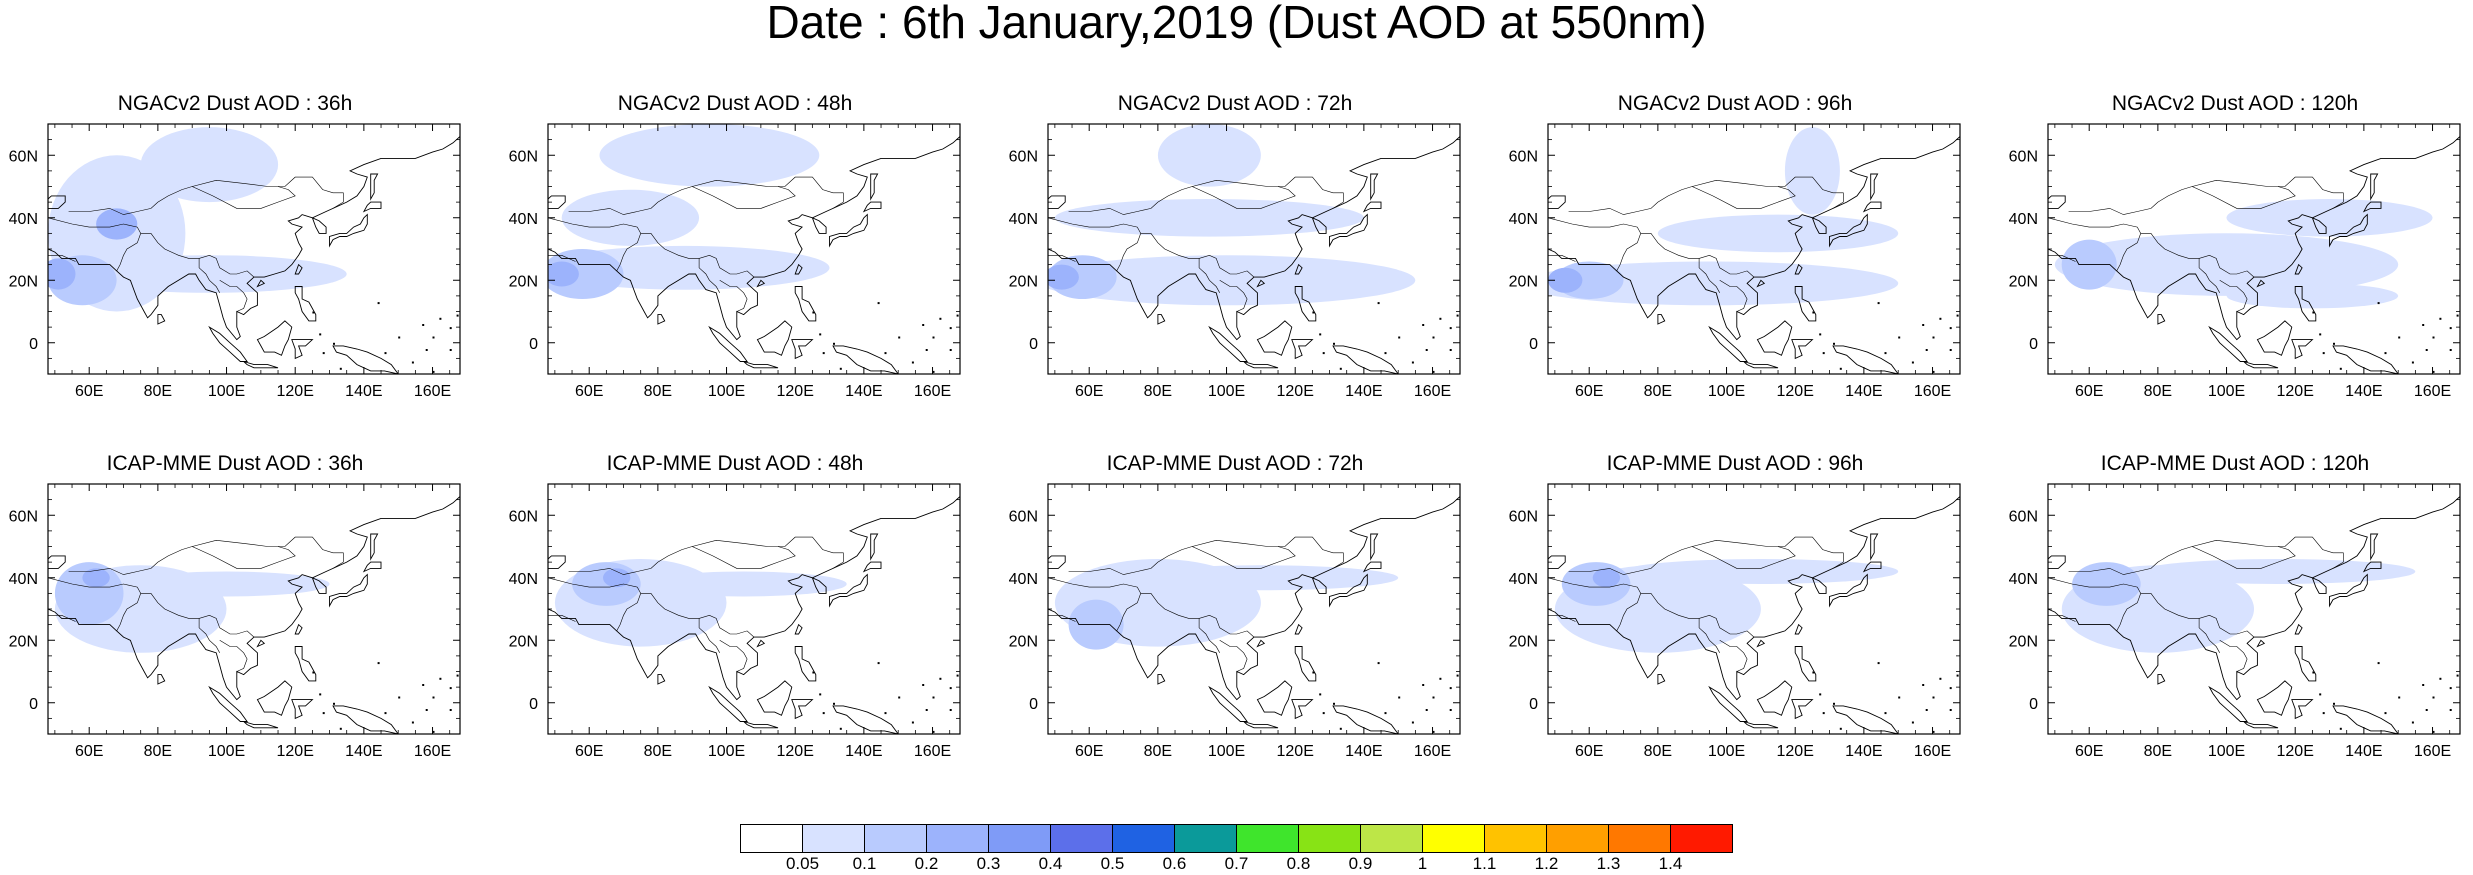  What do you see at coordinates (1589, 391) in the screenshot?
I see `lon-tick-label: 60E` at bounding box center [1589, 391].